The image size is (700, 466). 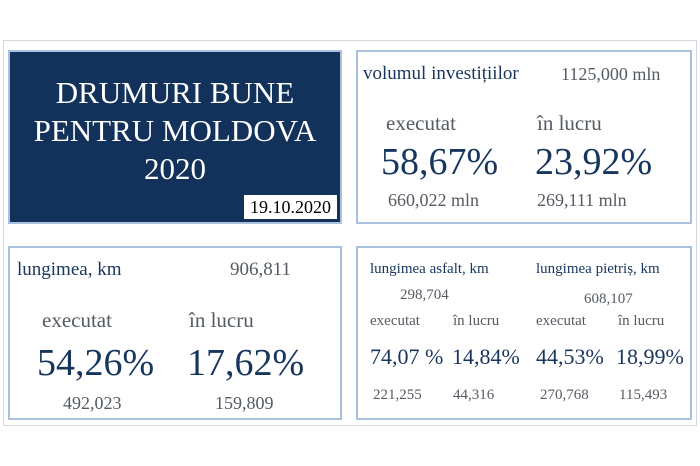 What do you see at coordinates (221, 320) in the screenshot?
I see `lungimea-lucru-label: în lucru` at bounding box center [221, 320].